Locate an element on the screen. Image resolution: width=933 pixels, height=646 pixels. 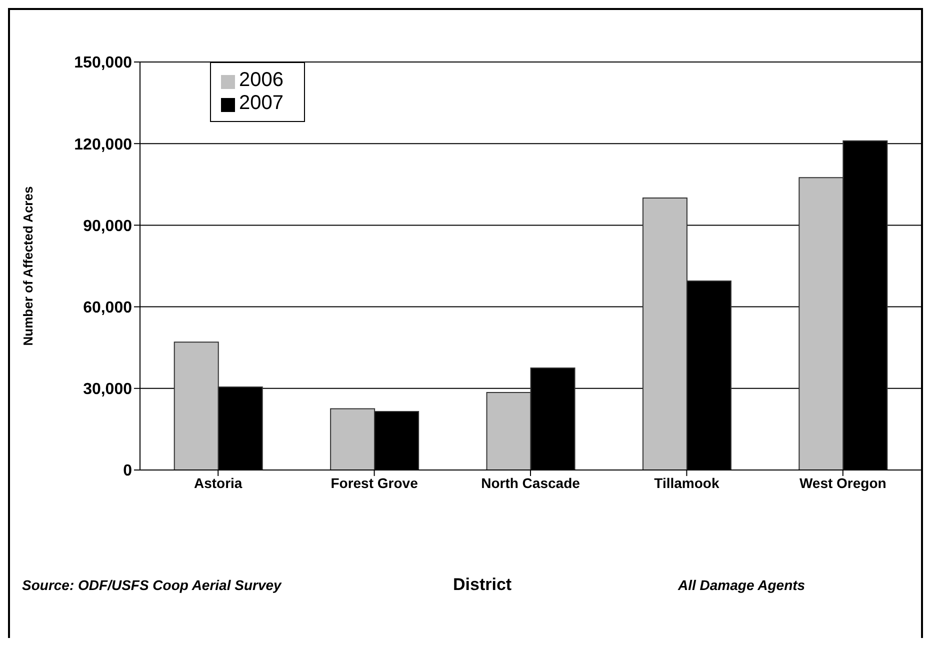
x-tick-label: Tillamook is located at coordinates (687, 482).